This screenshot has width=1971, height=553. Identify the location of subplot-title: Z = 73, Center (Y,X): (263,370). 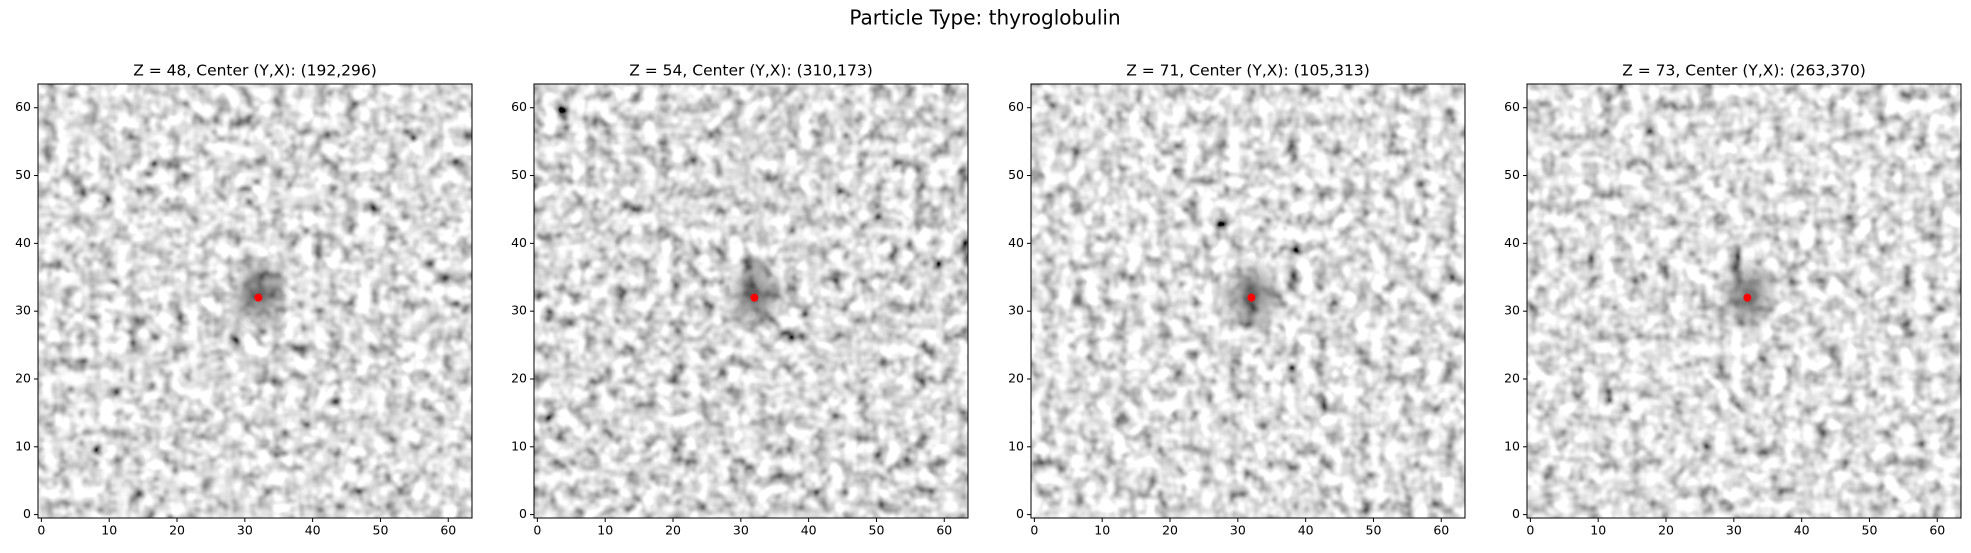
(1744, 71).